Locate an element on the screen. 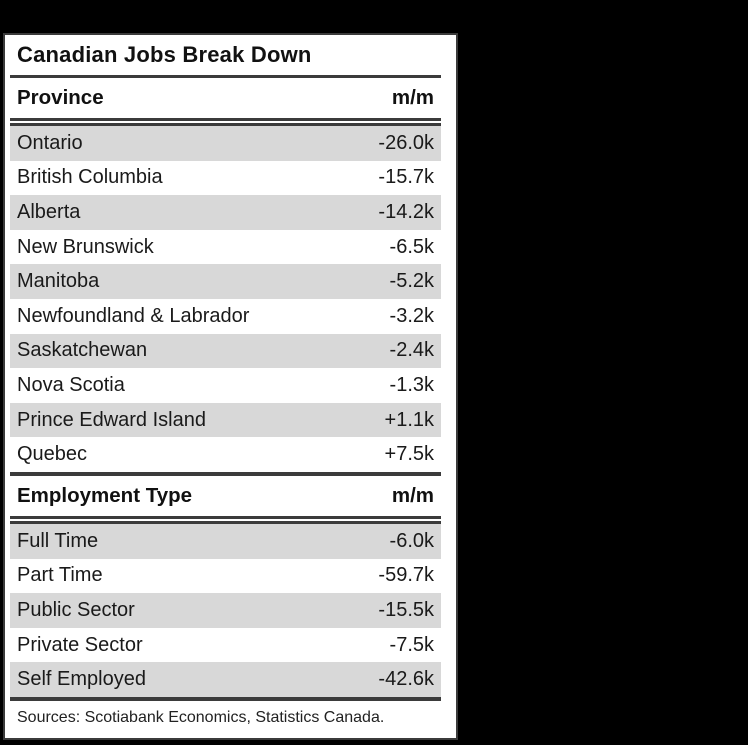 The width and height of the screenshot is (748, 745). row-value: -3.2k is located at coordinates (411, 315).